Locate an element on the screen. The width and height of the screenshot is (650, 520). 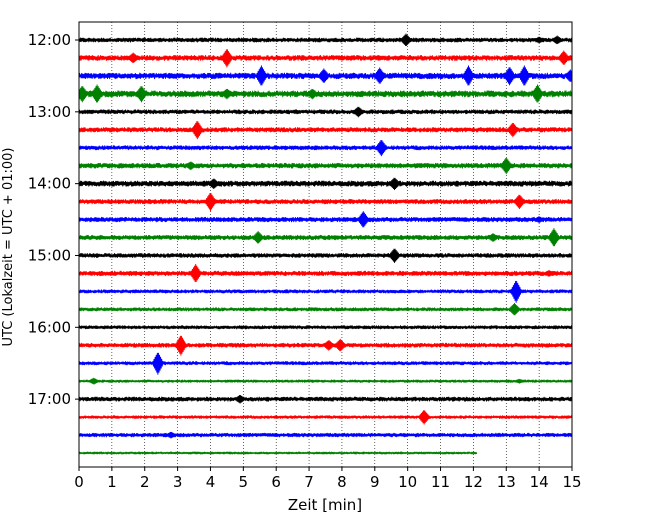
x-tick-label: 4 is located at coordinates (211, 482).